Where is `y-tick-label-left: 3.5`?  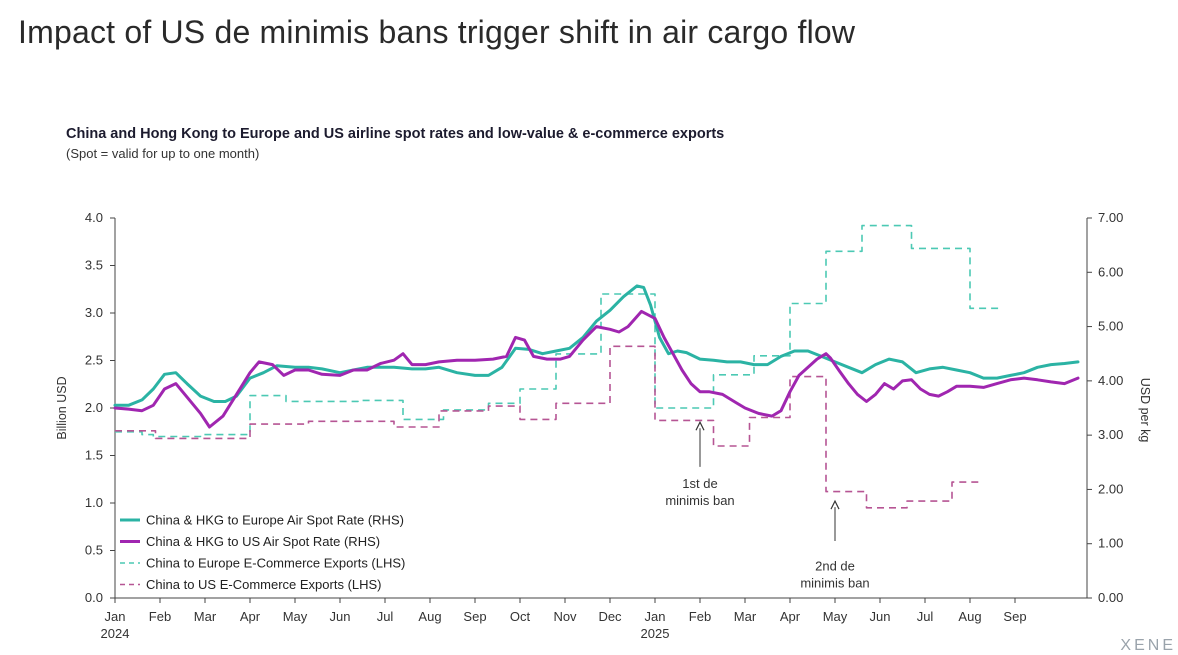
y-tick-label-left: 3.5 is located at coordinates (94, 265).